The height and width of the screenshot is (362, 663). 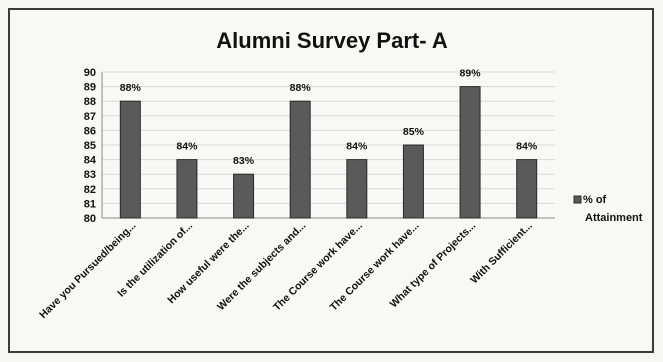 I want to click on data-label: 85%, so click(x=414, y=132).